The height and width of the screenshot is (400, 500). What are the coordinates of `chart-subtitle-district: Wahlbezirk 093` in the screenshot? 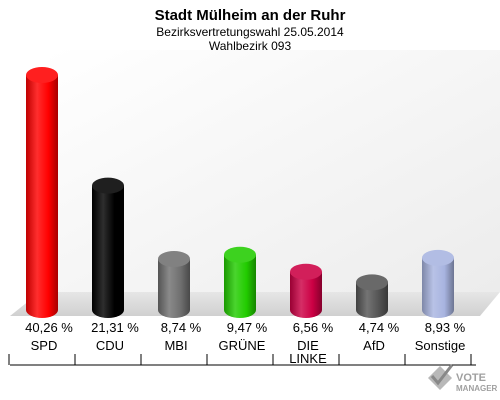 It's located at (250, 46).